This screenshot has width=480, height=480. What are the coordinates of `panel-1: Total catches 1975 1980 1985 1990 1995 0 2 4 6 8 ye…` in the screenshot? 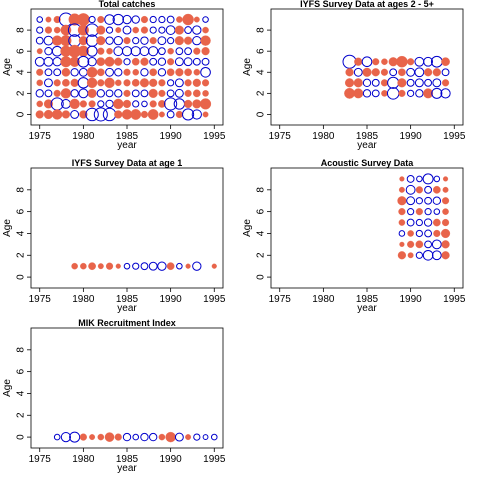 It's located at (114, 75).